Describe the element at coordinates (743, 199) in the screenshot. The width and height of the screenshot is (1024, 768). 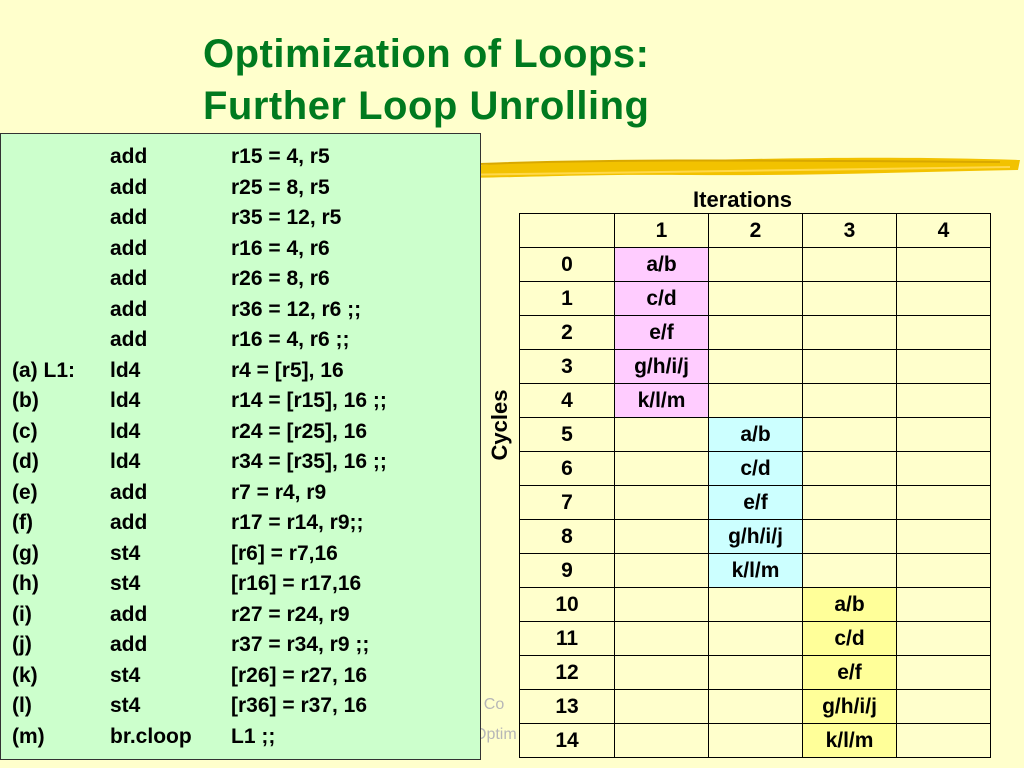
I see `iterations-label: Iterations` at that location.